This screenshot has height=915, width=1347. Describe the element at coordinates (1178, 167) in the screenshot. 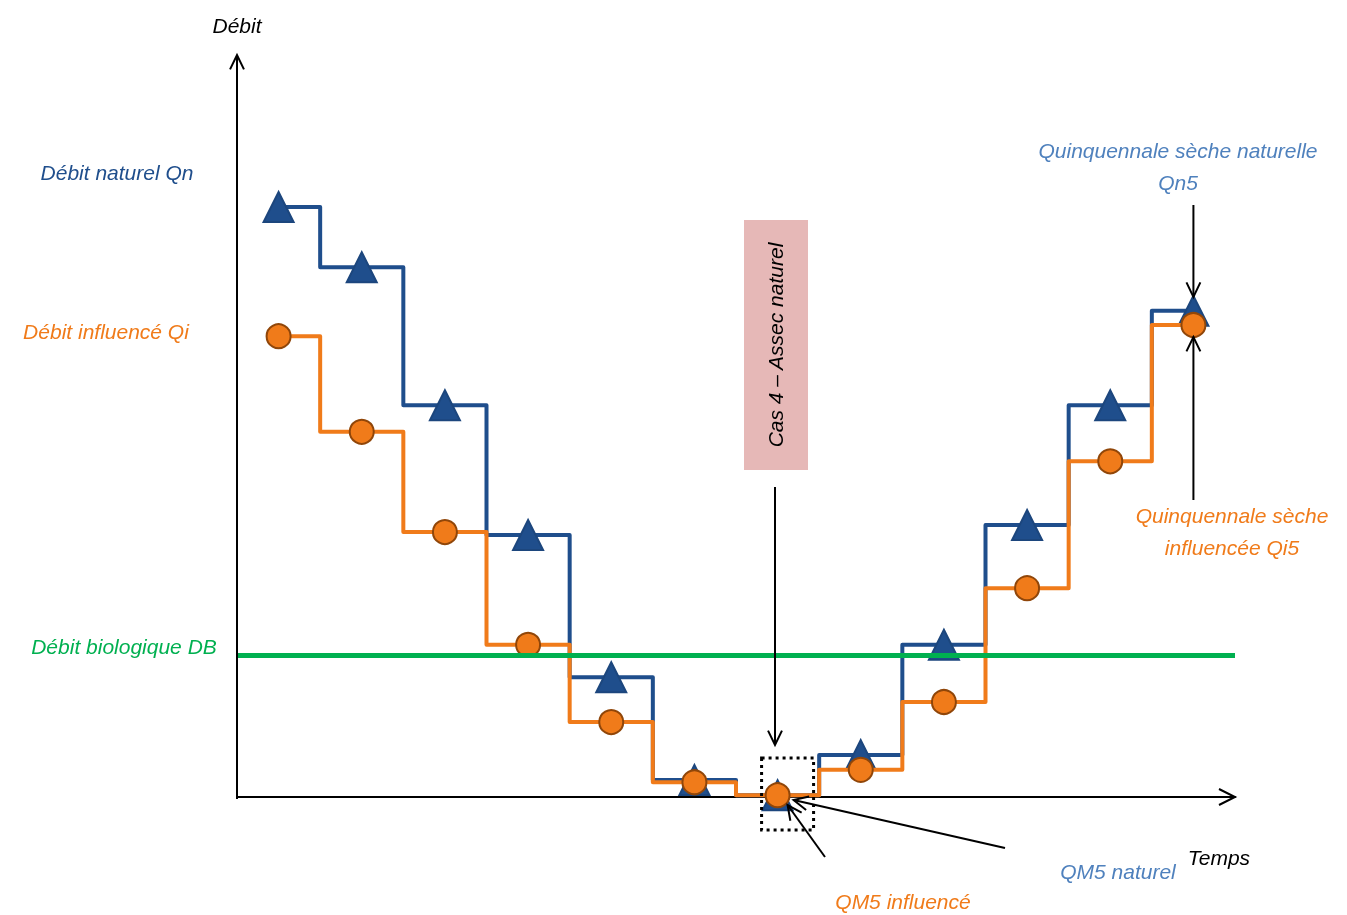

I see `text: Quinquennale sèche naturelle Qn5` at that location.